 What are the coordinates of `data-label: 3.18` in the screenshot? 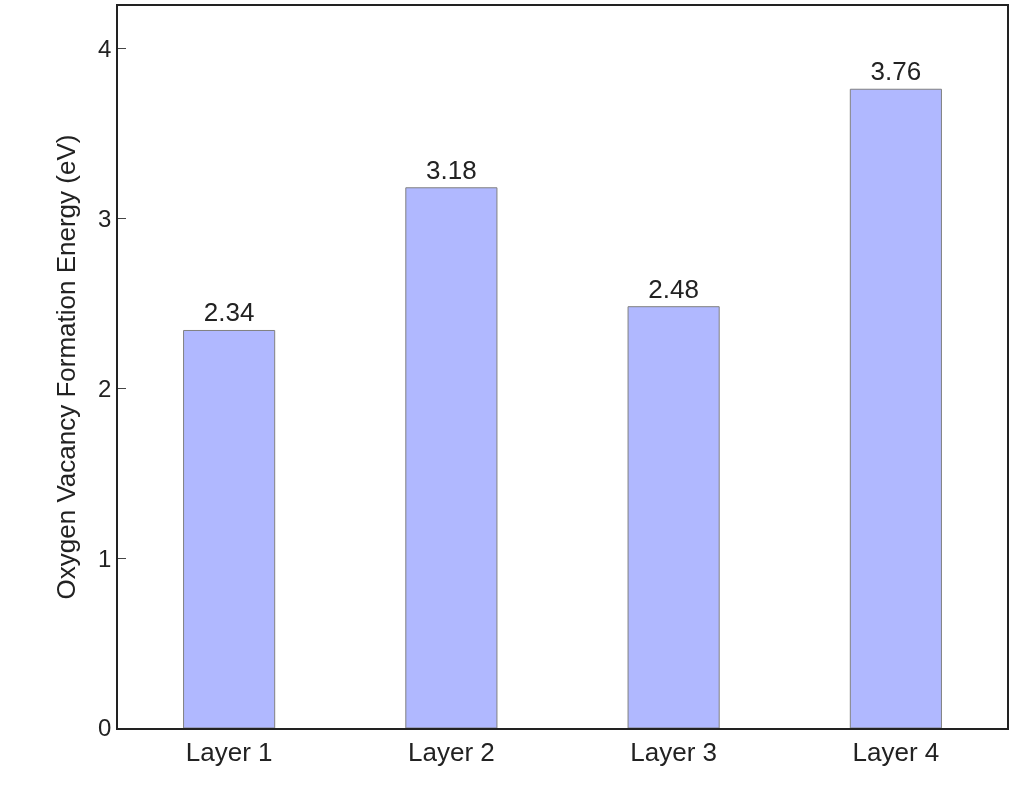 It's located at (451, 169).